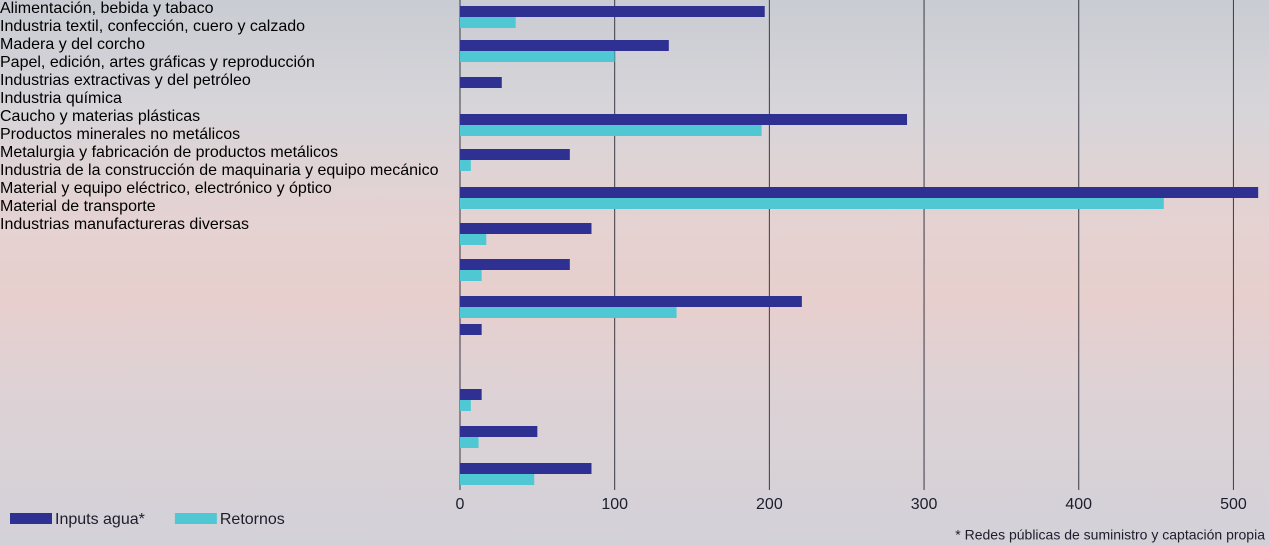 This screenshot has width=1269, height=546. What do you see at coordinates (1078, 504) in the screenshot?
I see `x-tick-label: 400` at bounding box center [1078, 504].